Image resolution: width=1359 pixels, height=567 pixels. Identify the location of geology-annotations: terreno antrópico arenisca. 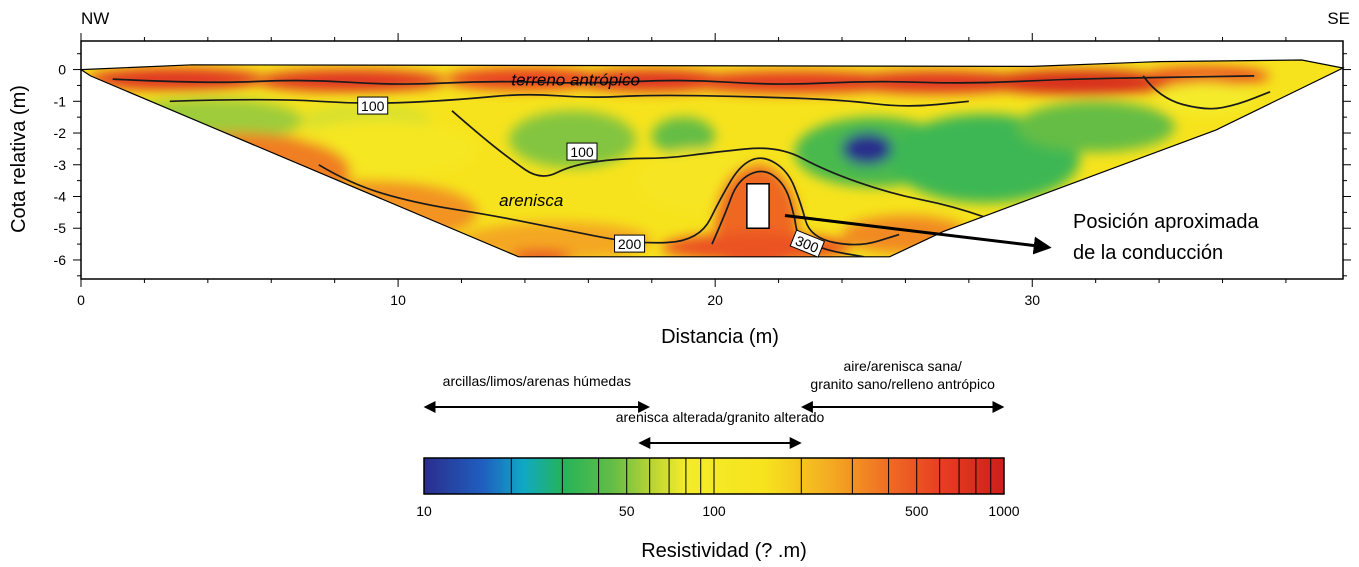
(569, 140).